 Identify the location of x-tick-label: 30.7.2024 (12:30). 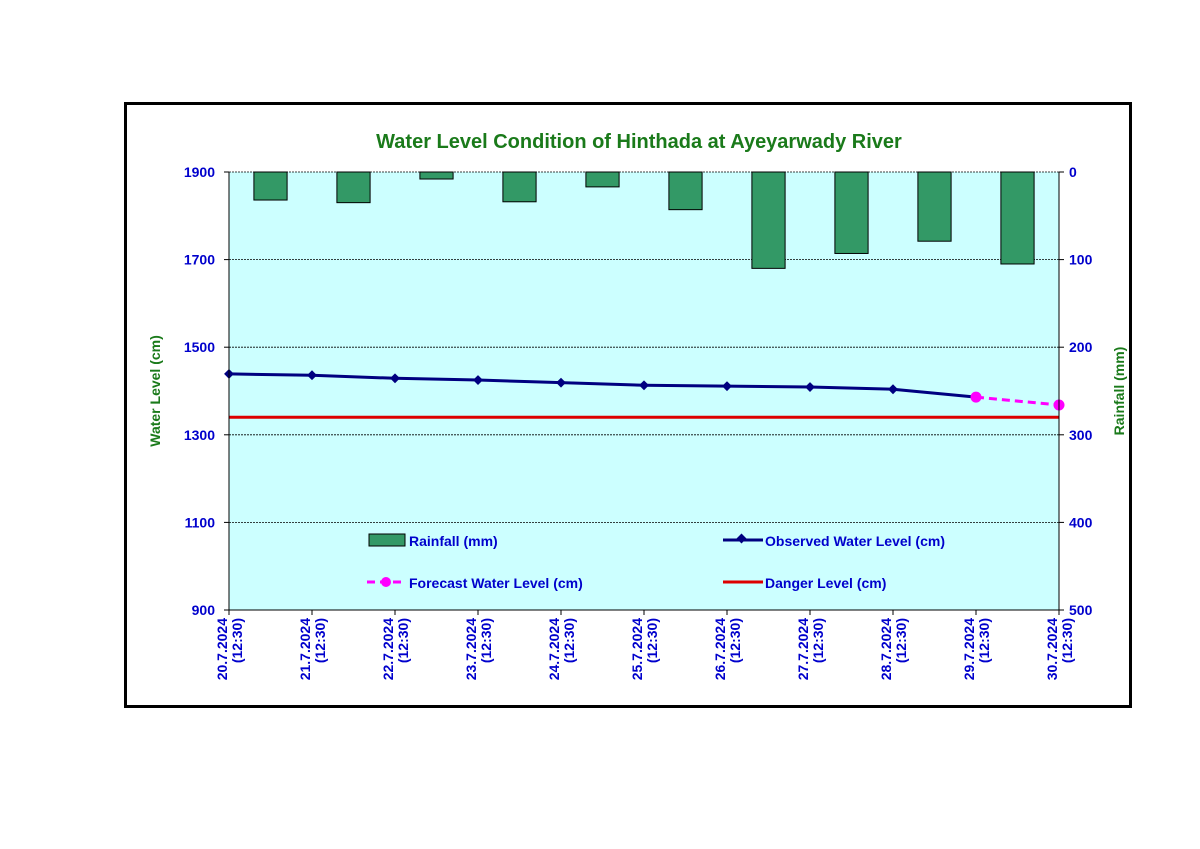
(1059, 649).